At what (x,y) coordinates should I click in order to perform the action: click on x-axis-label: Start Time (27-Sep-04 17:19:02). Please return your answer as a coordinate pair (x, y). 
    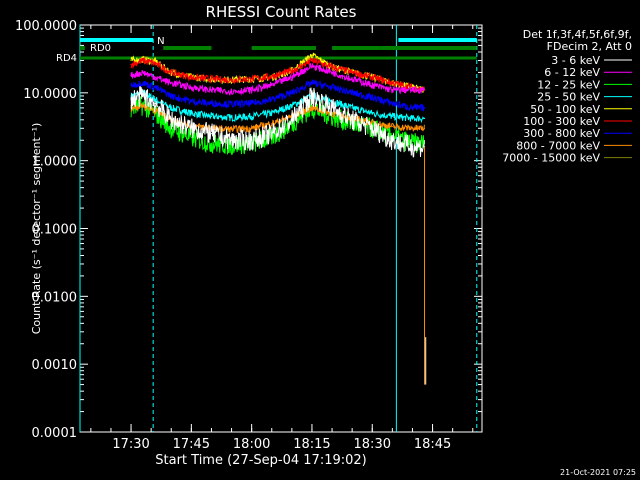
    Looking at the image, I should click on (260, 460).